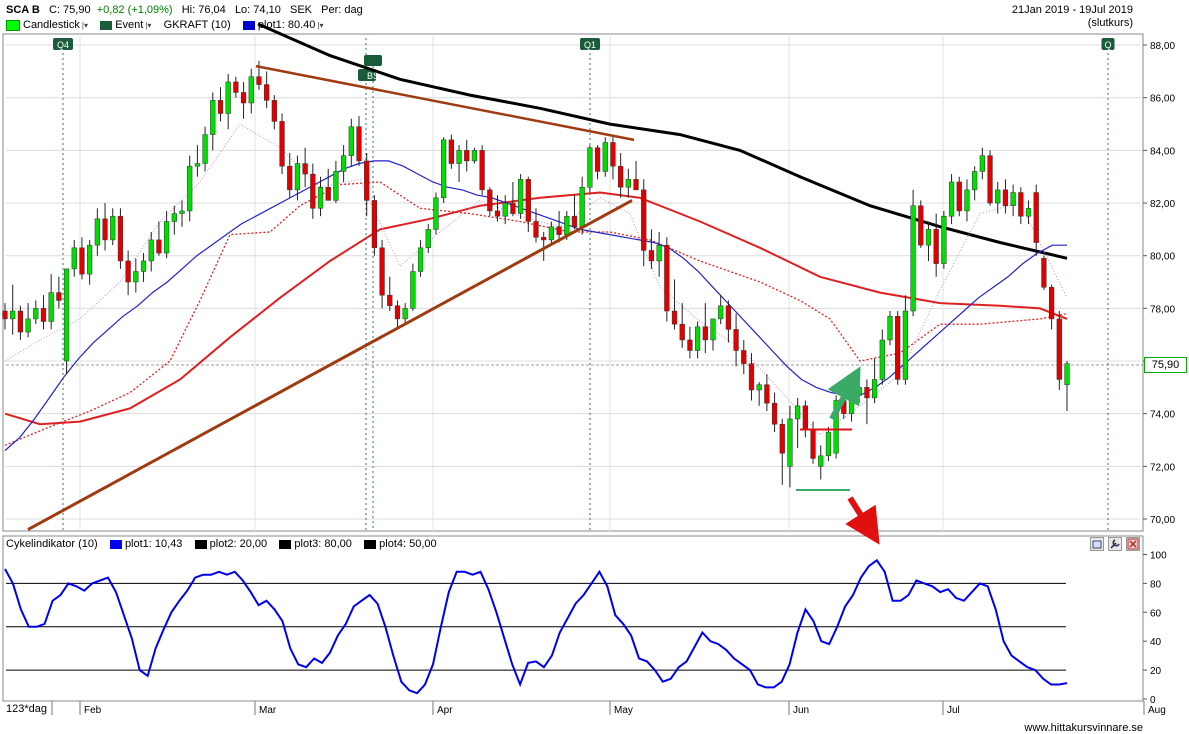 The image size is (1189, 734). I want to click on resistance-line, so click(445, 103).